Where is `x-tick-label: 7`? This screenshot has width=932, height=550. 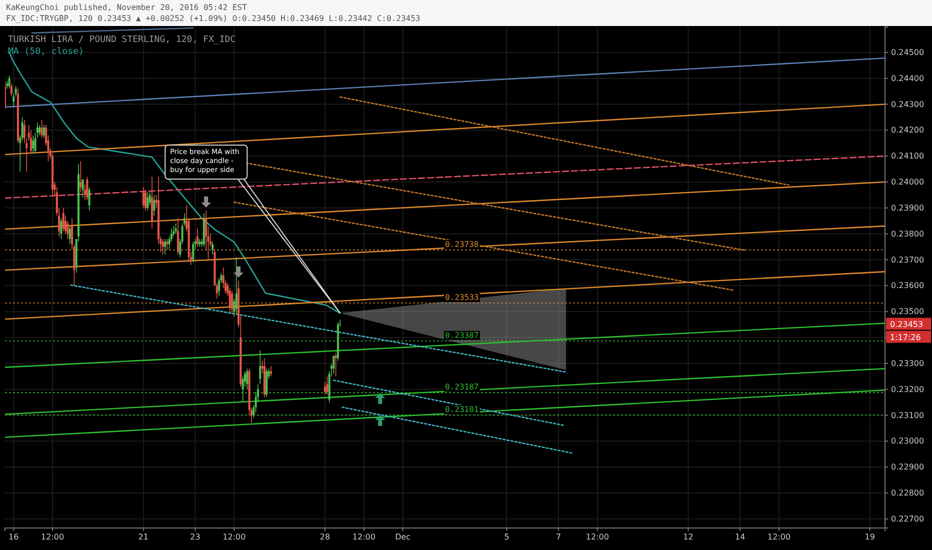
x-tick-label: 7 is located at coordinates (559, 537).